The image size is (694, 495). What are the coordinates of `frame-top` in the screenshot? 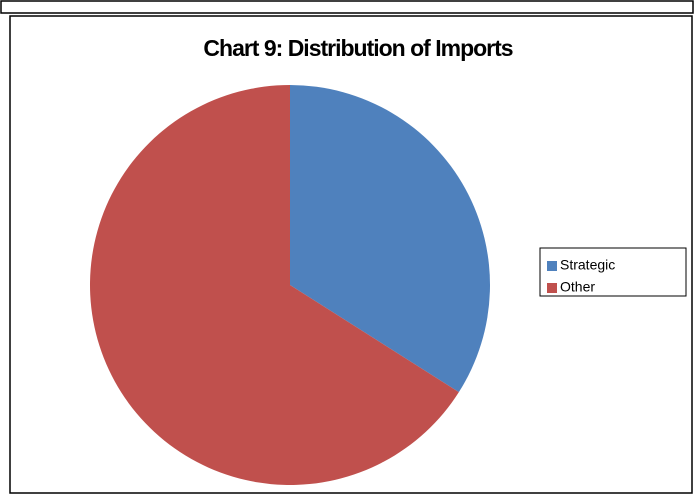 It's located at (347, 7).